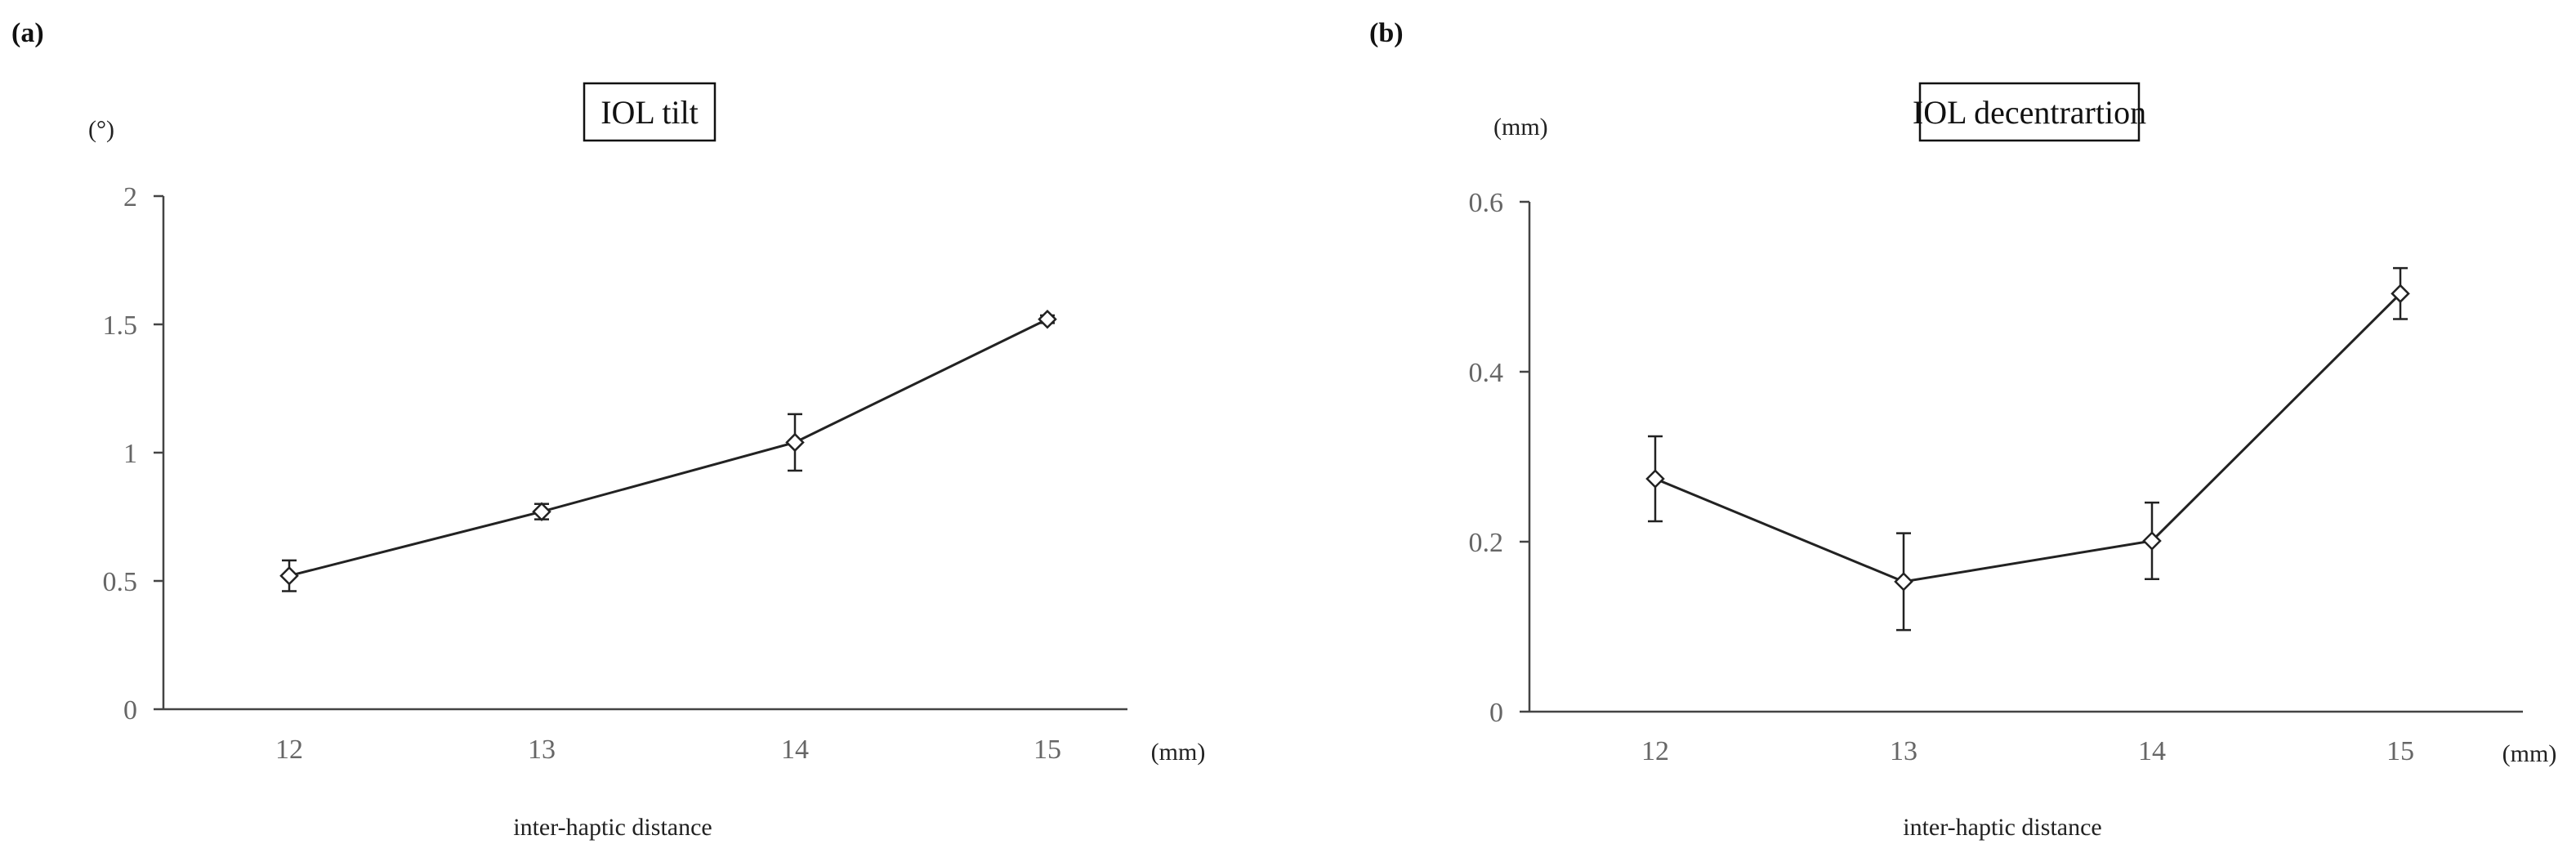  What do you see at coordinates (130, 197) in the screenshot?
I see `y-tick-label: 2` at bounding box center [130, 197].